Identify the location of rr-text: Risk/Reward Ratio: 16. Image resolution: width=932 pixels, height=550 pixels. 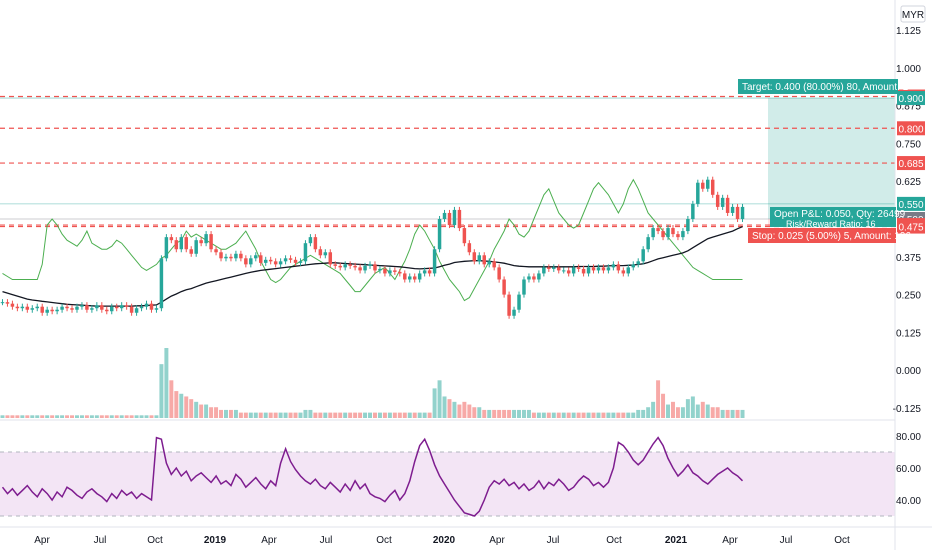
(831, 224).